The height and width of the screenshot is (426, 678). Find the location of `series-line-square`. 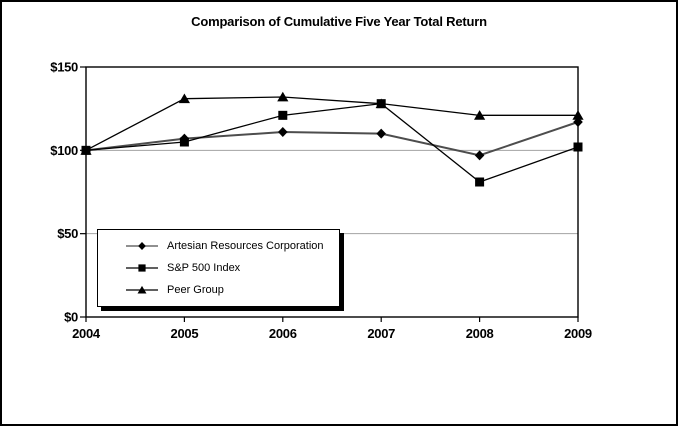

series-line-square is located at coordinates (332, 142).